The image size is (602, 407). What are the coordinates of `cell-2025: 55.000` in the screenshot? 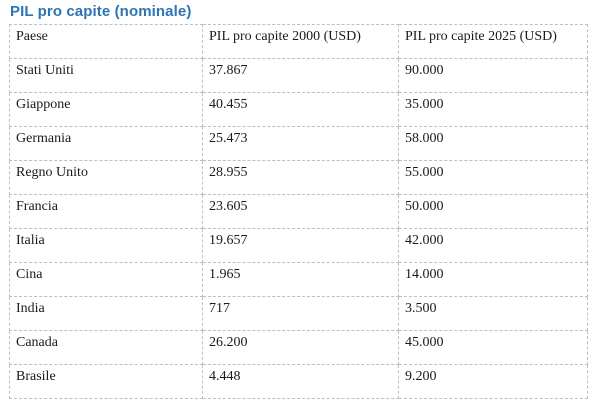 It's located at (493, 177).